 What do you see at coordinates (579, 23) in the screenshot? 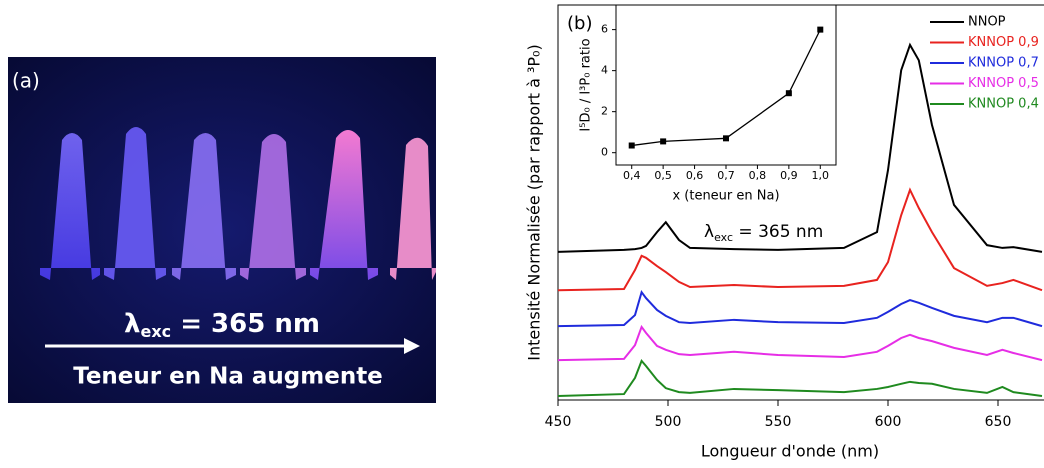
I see `panel-label: (b)` at bounding box center [579, 23].